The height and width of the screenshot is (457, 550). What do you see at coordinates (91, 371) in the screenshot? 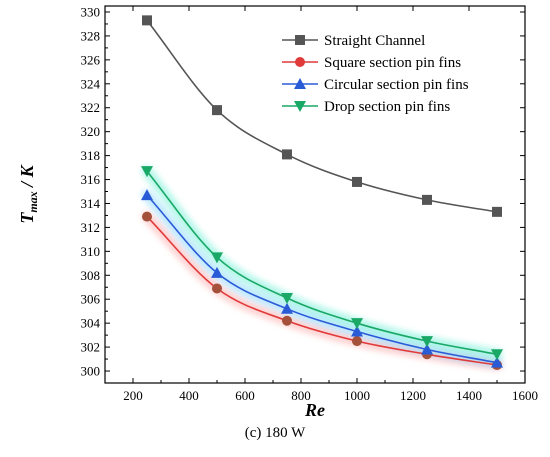
I see `y-tick-label: 300` at bounding box center [91, 371].